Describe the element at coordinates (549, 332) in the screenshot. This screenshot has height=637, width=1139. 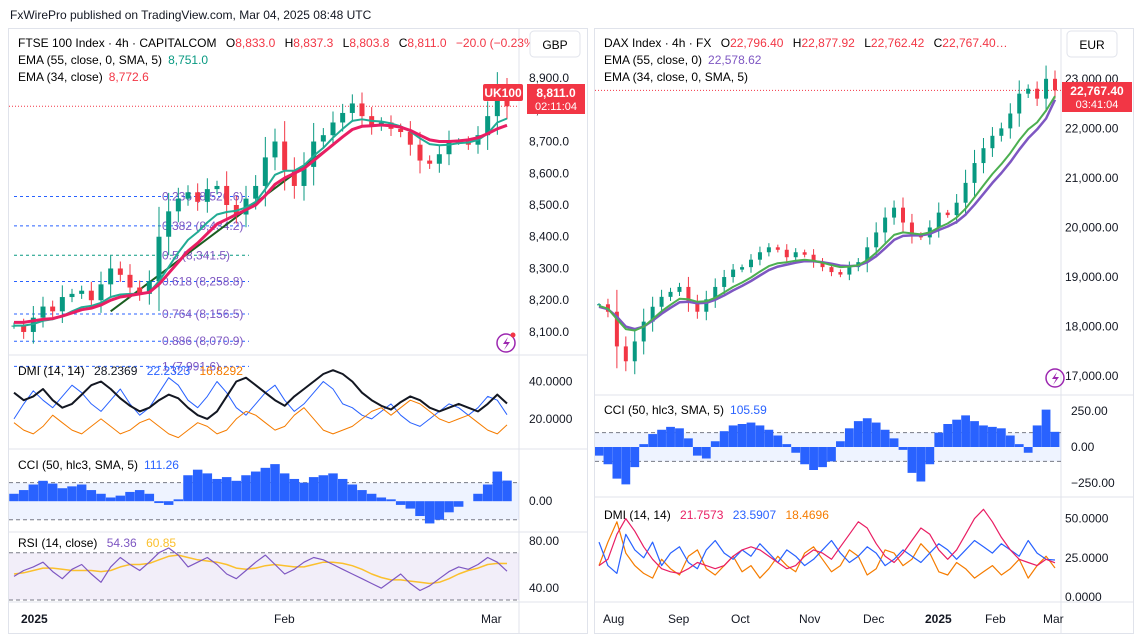
I see `ftse-price-y-tick: 8,100.0` at that location.